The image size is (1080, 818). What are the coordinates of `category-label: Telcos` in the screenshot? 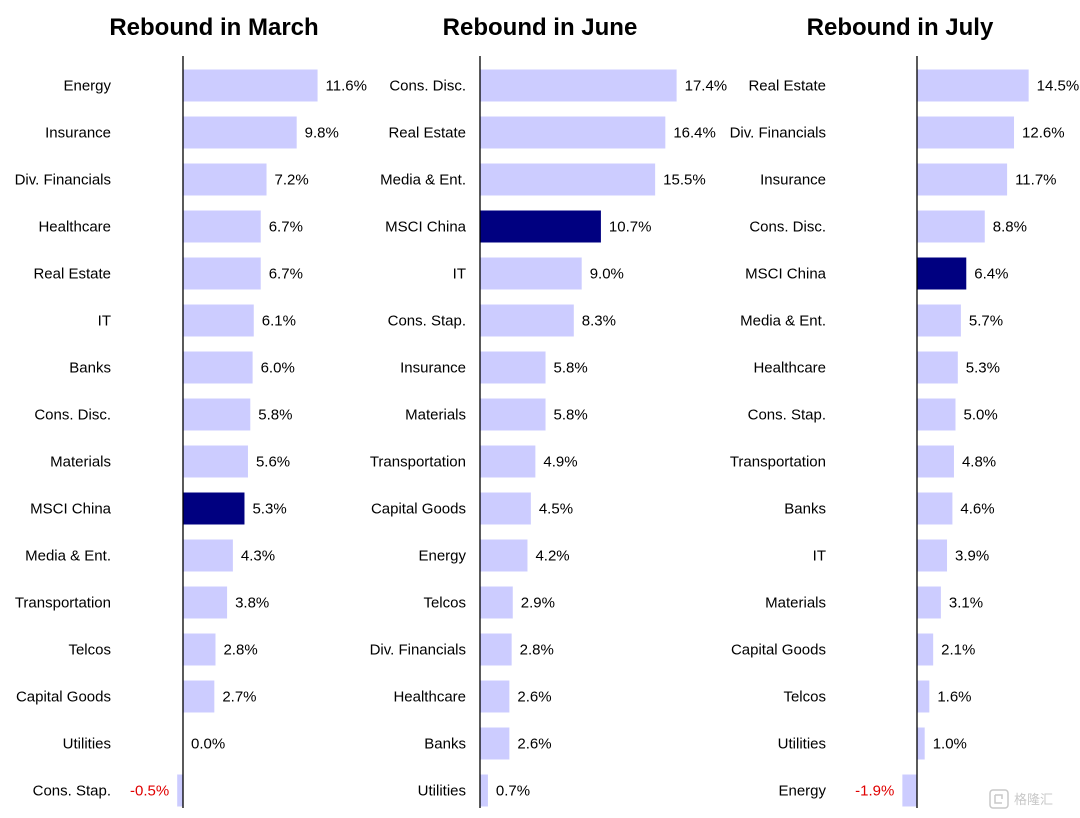 It's located at (89, 650).